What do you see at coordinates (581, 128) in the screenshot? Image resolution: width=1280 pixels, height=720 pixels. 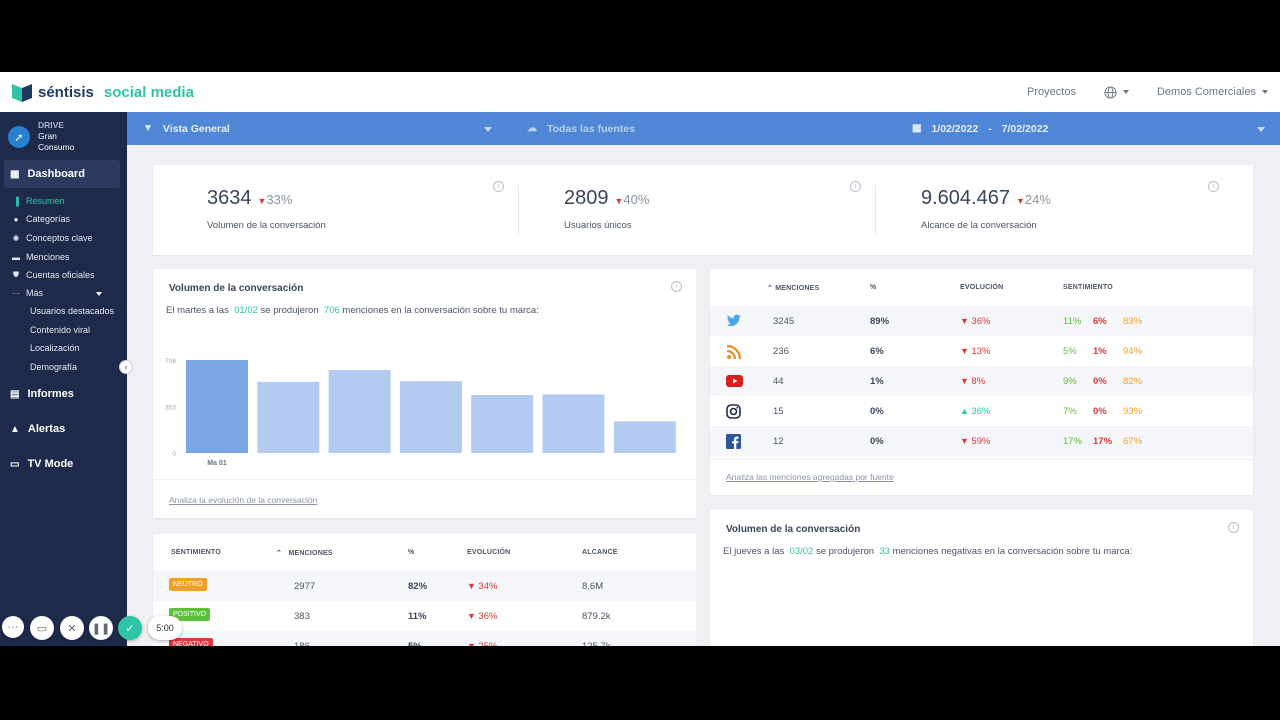 I see `sources-selector: ☁ Todas las fuentes` at bounding box center [581, 128].